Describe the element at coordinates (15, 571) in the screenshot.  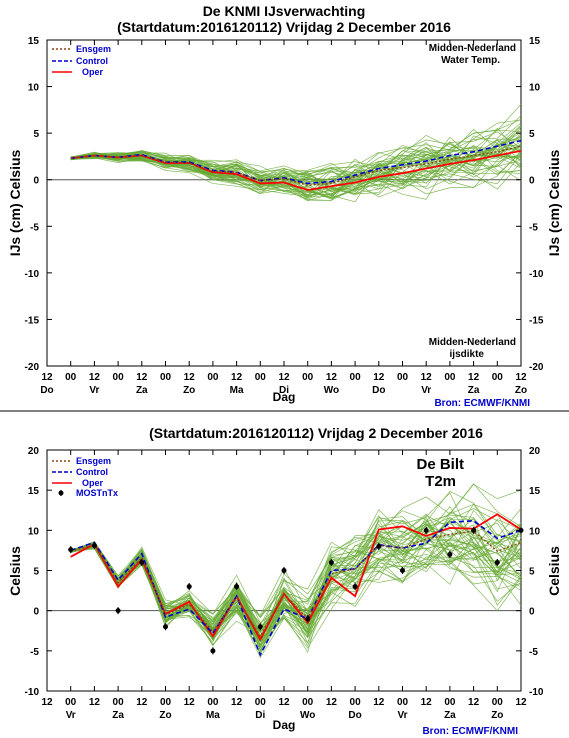
I see `chart2-ylabel-left: Celsius` at that location.